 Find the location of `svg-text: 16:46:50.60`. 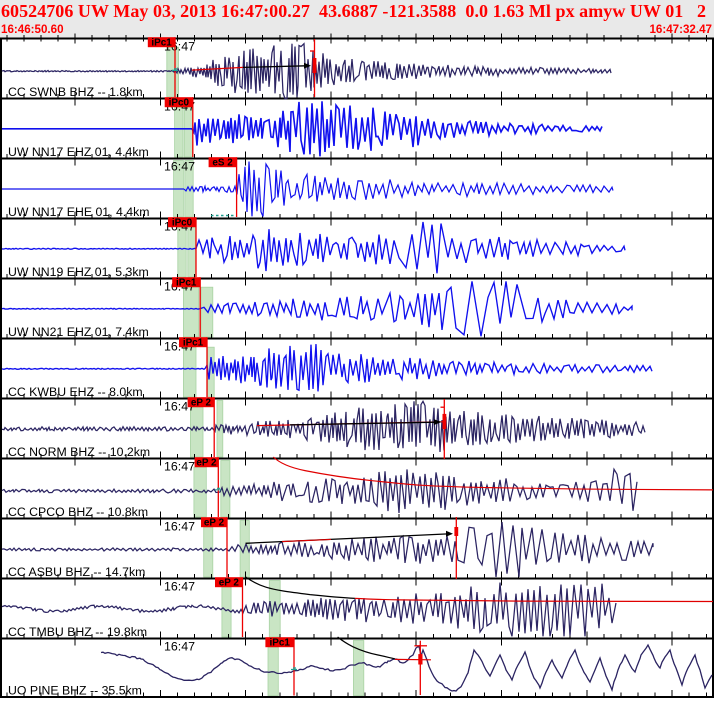

svg-text: 16:46:50.60 is located at coordinates (32, 29).